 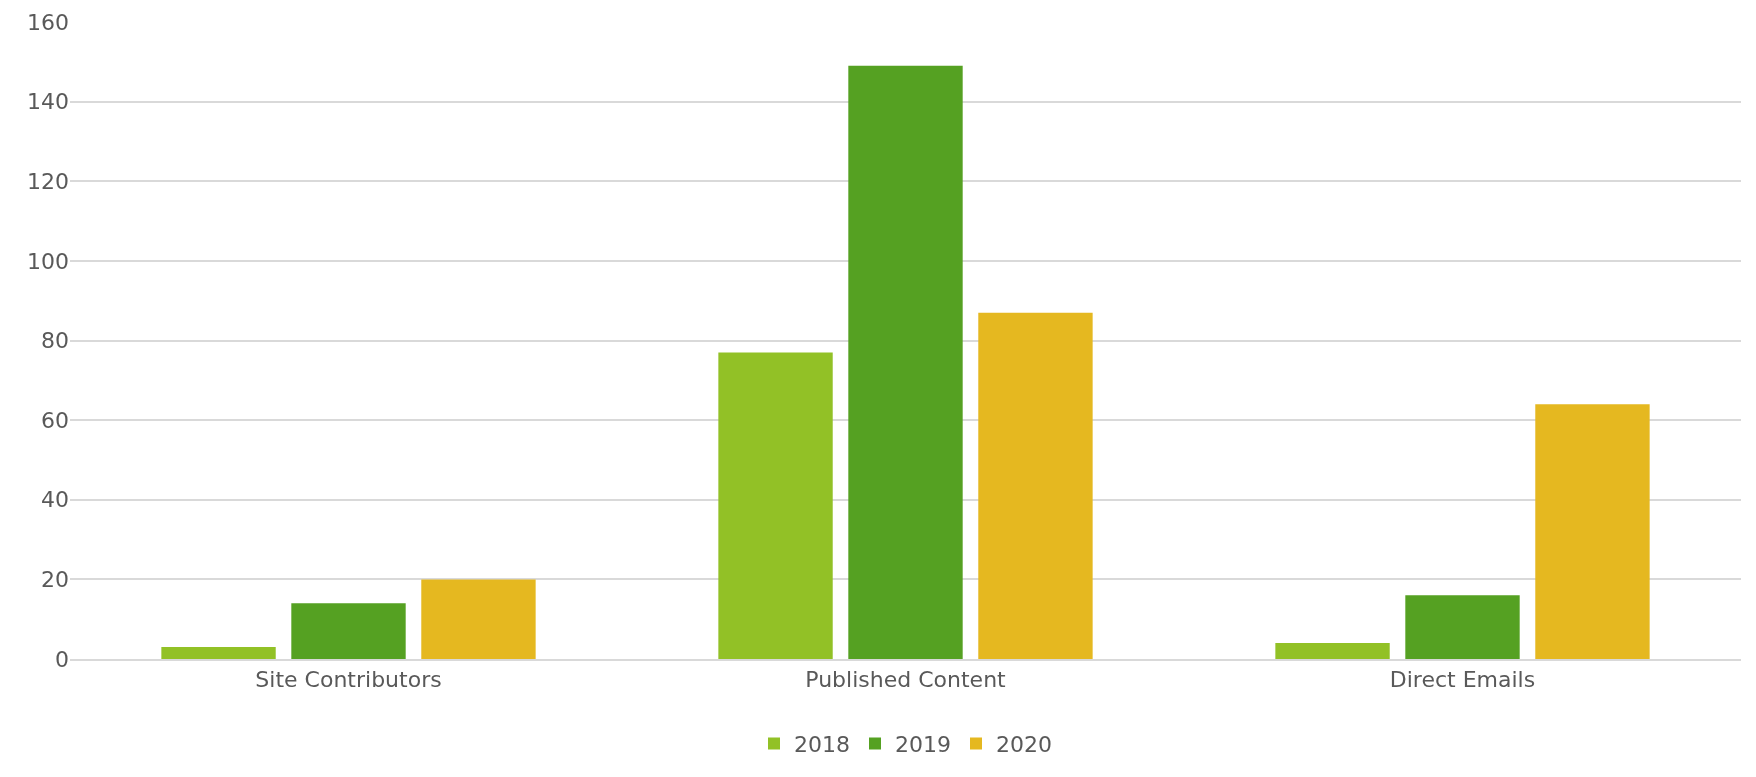 I want to click on x-tick-label: Direct Emails, so click(x=1462, y=680).